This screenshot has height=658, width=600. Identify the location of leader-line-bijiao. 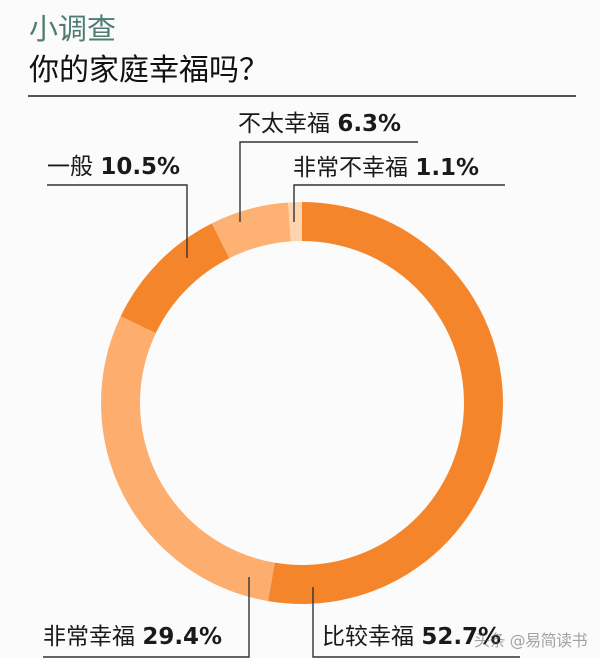
(416, 622).